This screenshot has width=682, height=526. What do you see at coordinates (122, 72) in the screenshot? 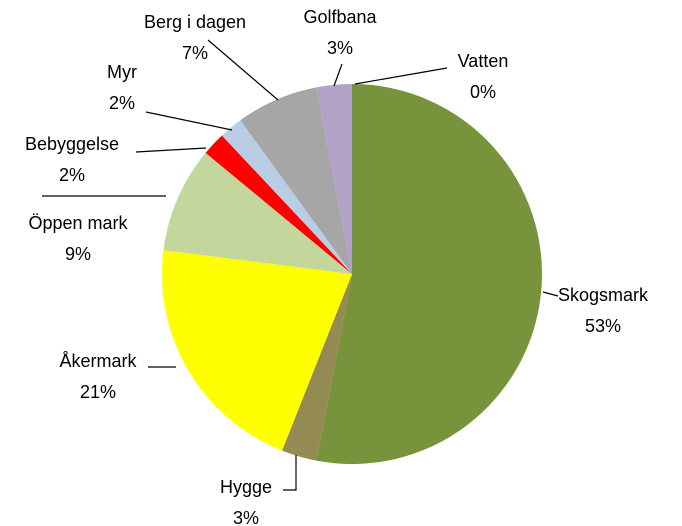
I see `slice-label: Myr` at bounding box center [122, 72].